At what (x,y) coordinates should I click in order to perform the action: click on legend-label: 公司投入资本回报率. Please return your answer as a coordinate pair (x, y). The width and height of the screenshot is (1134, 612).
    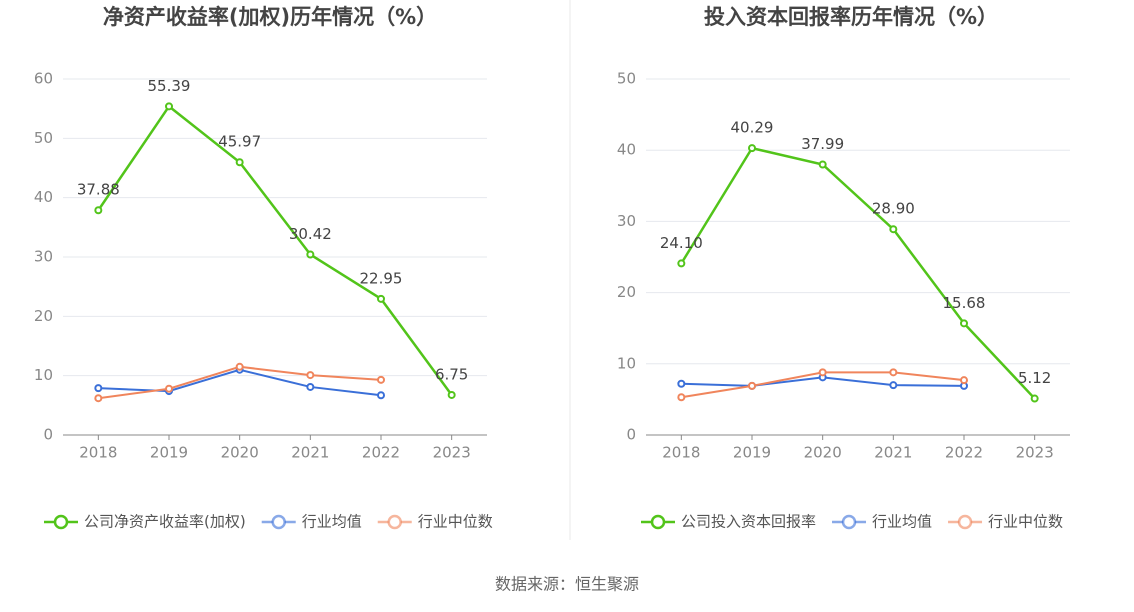
    Looking at the image, I should click on (748, 522).